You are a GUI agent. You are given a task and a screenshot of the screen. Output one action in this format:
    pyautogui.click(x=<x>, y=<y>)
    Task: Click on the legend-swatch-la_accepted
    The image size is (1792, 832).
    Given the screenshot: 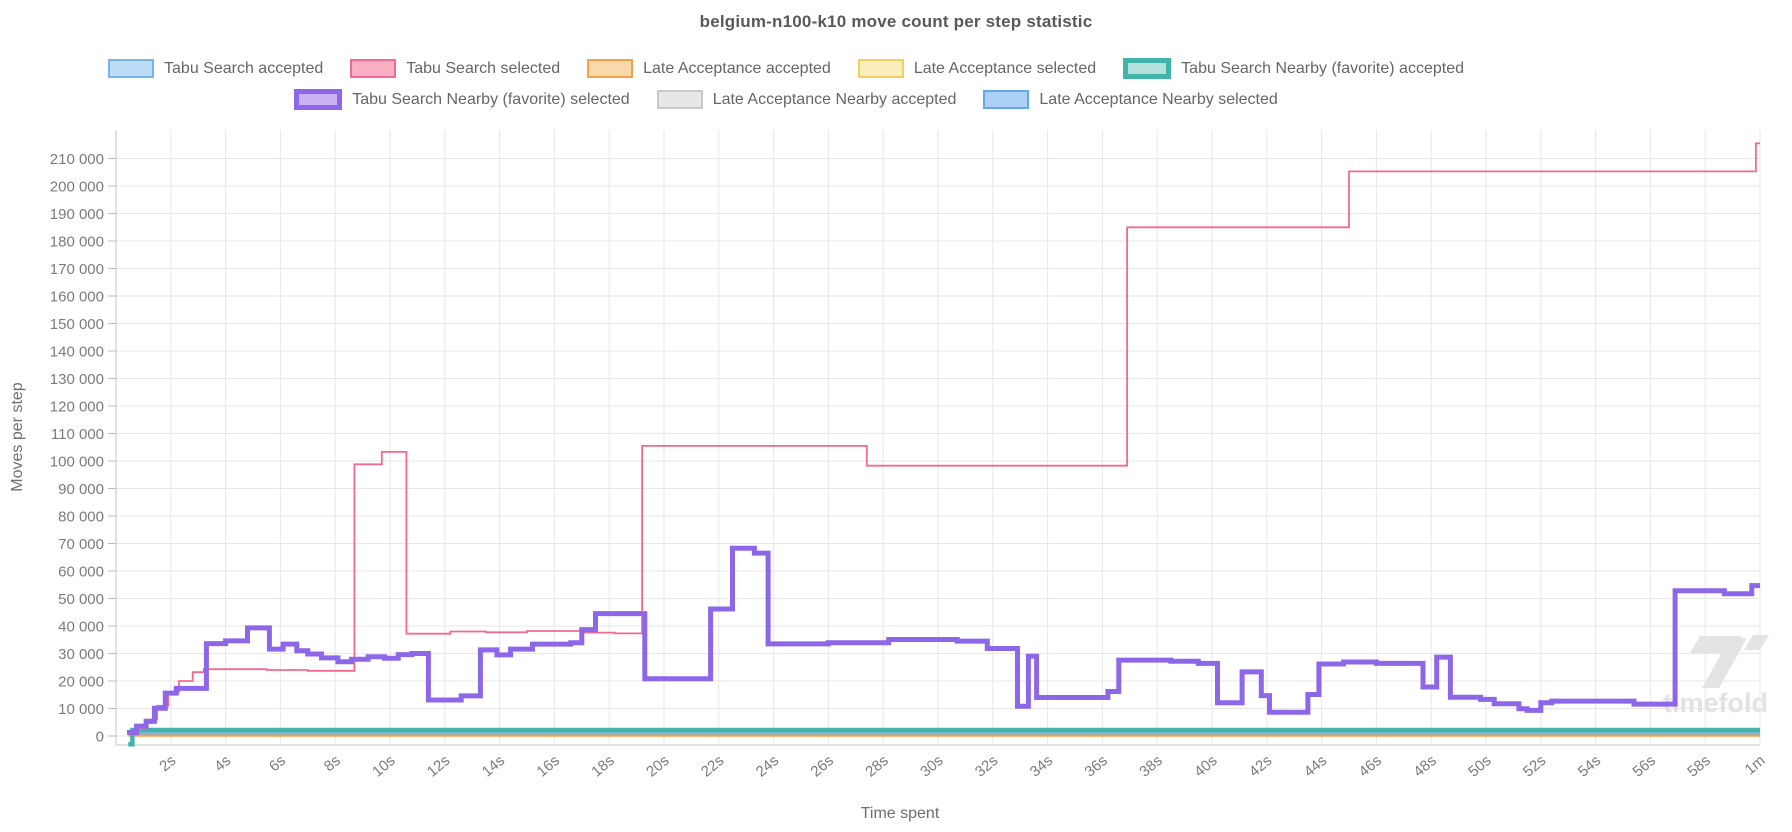 What is the action you would take?
    pyautogui.click(x=610, y=68)
    